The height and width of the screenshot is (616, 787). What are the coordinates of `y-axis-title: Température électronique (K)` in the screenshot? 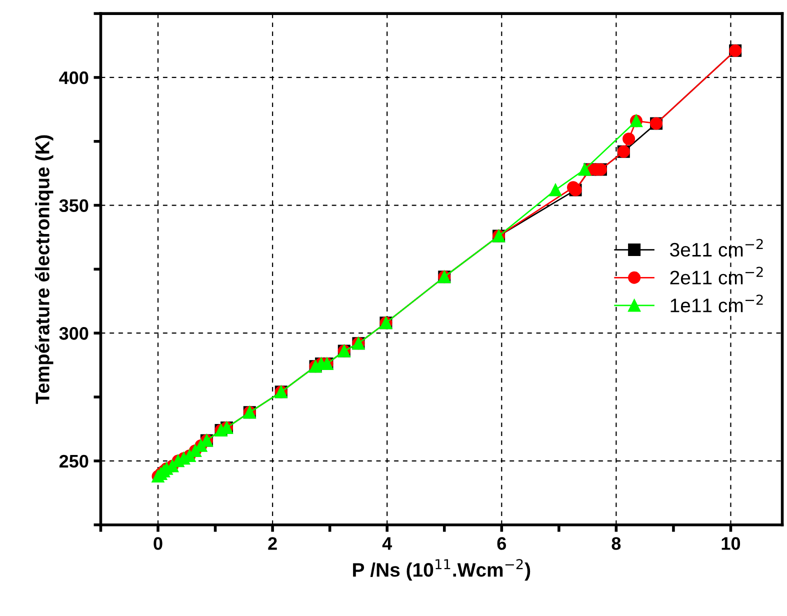 It's located at (44, 269).